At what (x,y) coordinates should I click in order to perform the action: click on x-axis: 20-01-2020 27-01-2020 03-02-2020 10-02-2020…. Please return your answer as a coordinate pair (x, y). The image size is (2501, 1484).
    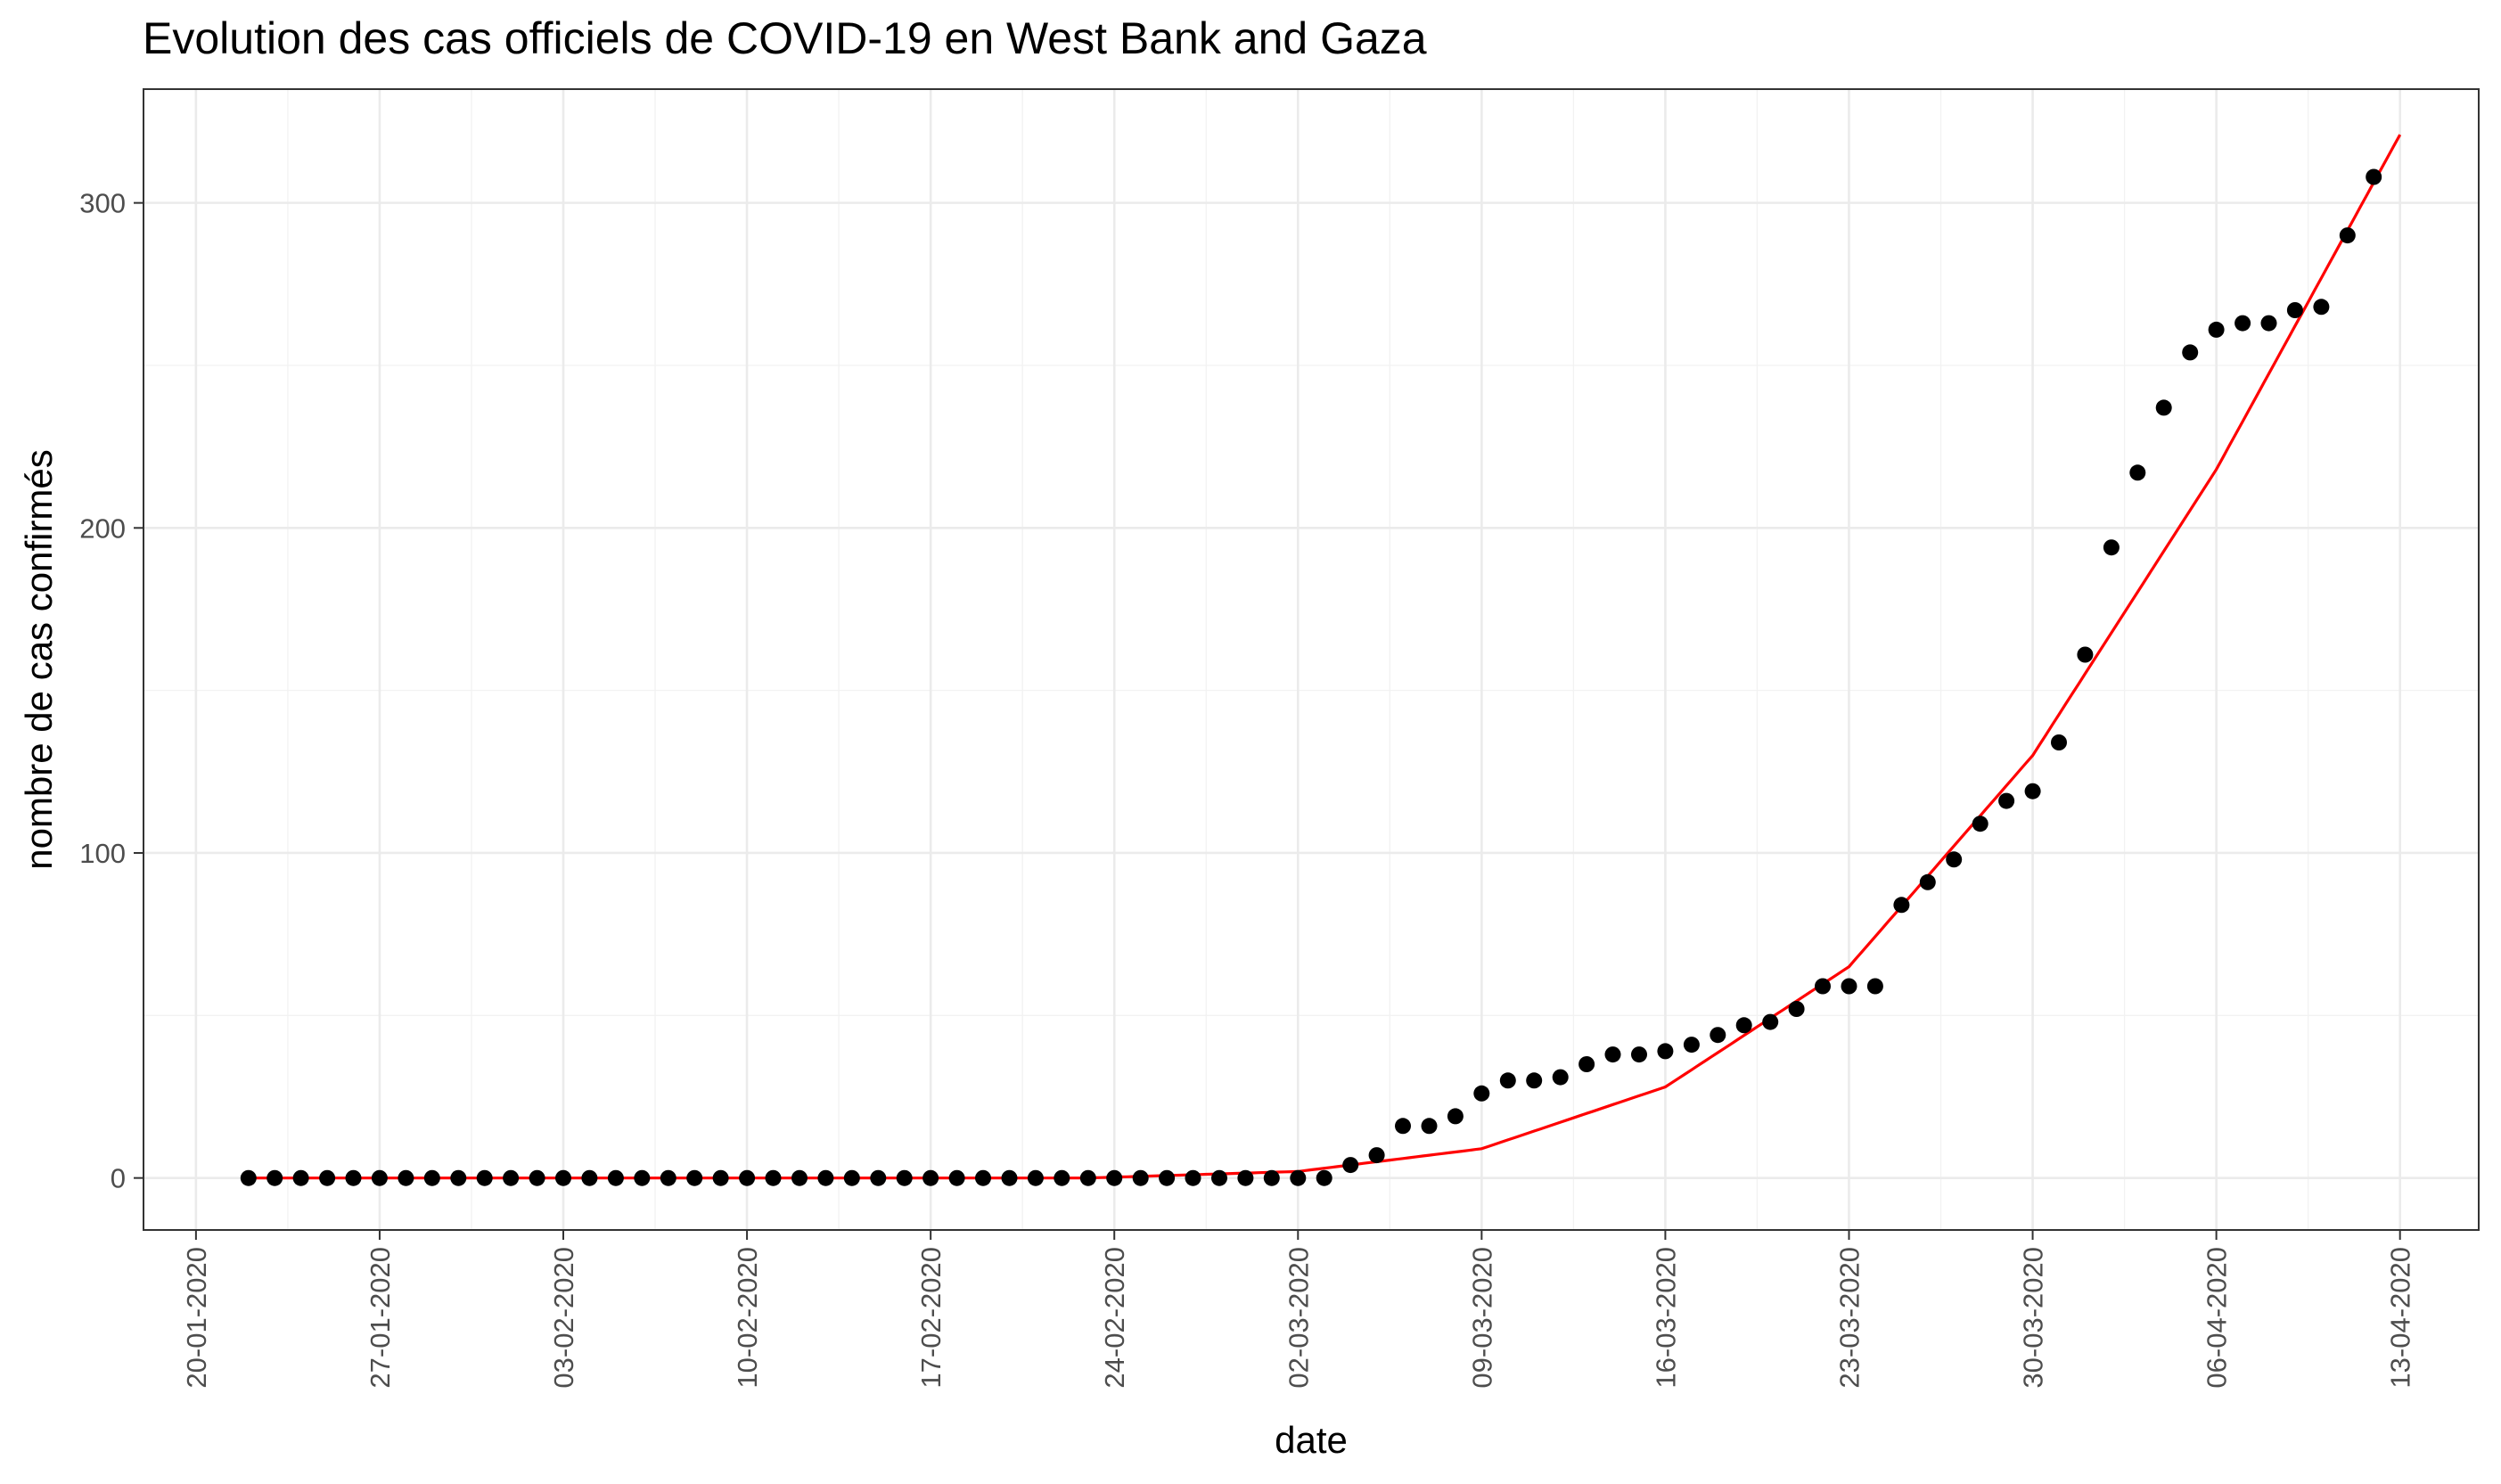
    Looking at the image, I should click on (1298, 1309).